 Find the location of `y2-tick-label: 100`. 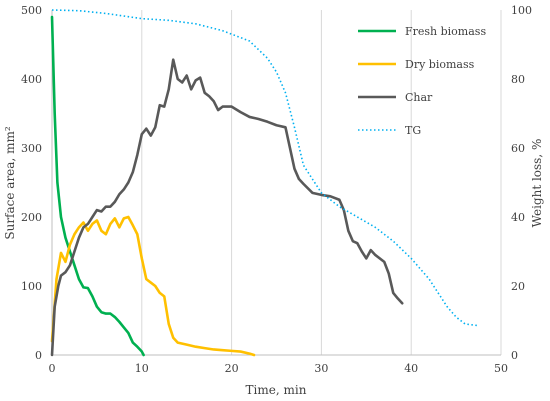

y2-tick-label: 100 is located at coordinates (521, 10).